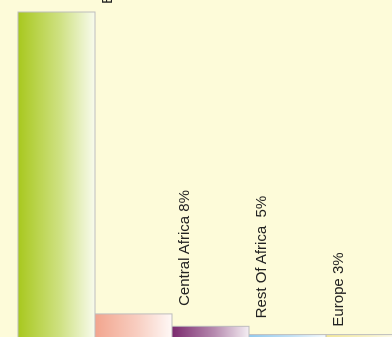 The width and height of the screenshot is (392, 337). Describe the element at coordinates (338, 289) in the screenshot. I see `data-label-europe: Europe 3%` at that location.